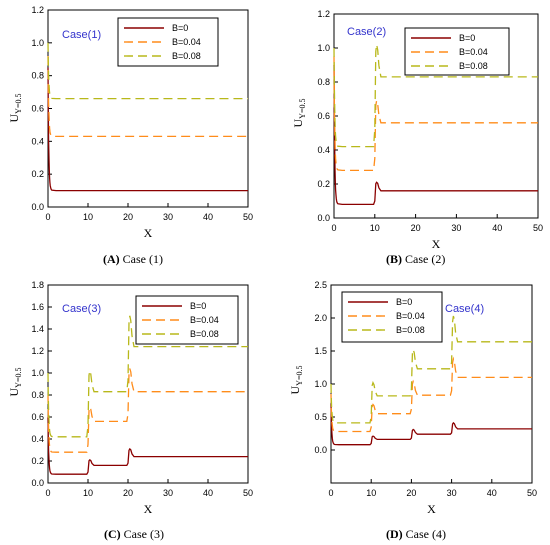  Describe the element at coordinates (112, 534) in the screenshot. I see `caption-c-letter: (C)` at that location.